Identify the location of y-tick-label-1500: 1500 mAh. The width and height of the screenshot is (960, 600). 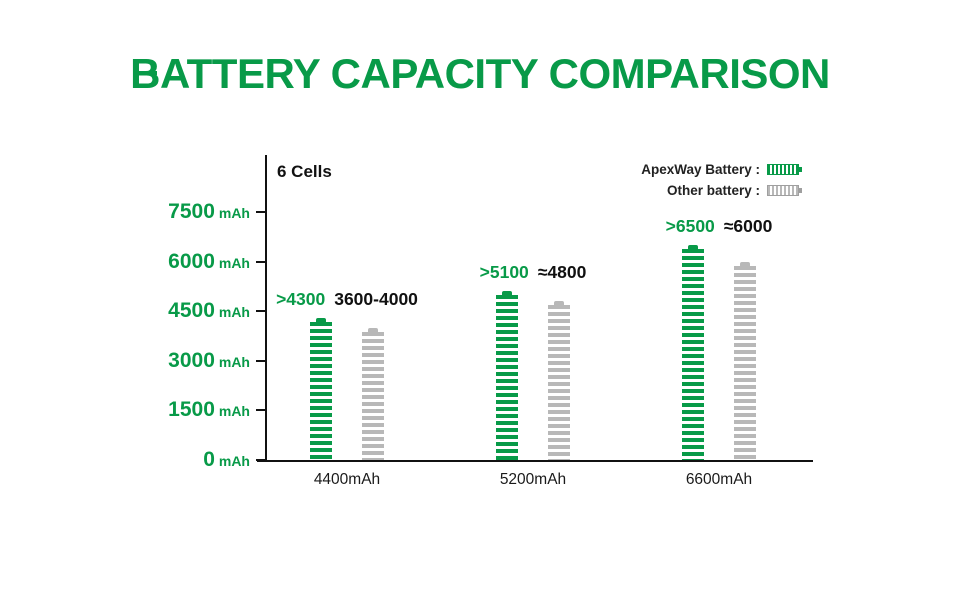
(175, 409).